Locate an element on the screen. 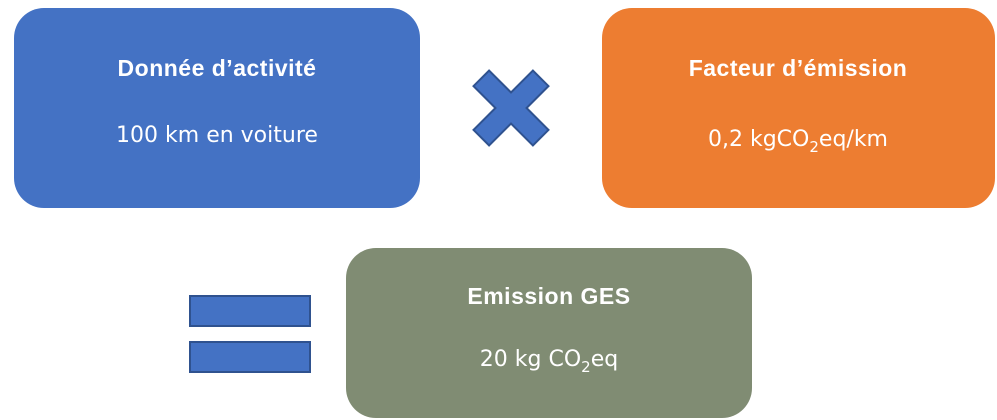  text-part: eq/km is located at coordinates (853, 139).